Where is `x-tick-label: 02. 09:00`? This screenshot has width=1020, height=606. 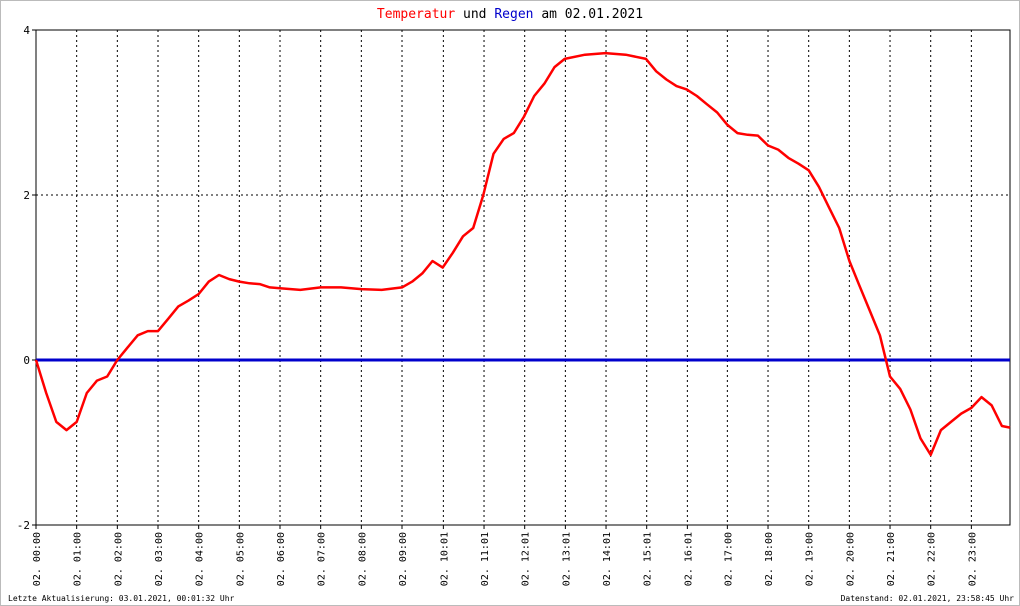
x-tick-label: 02. 09:00 is located at coordinates (403, 559).